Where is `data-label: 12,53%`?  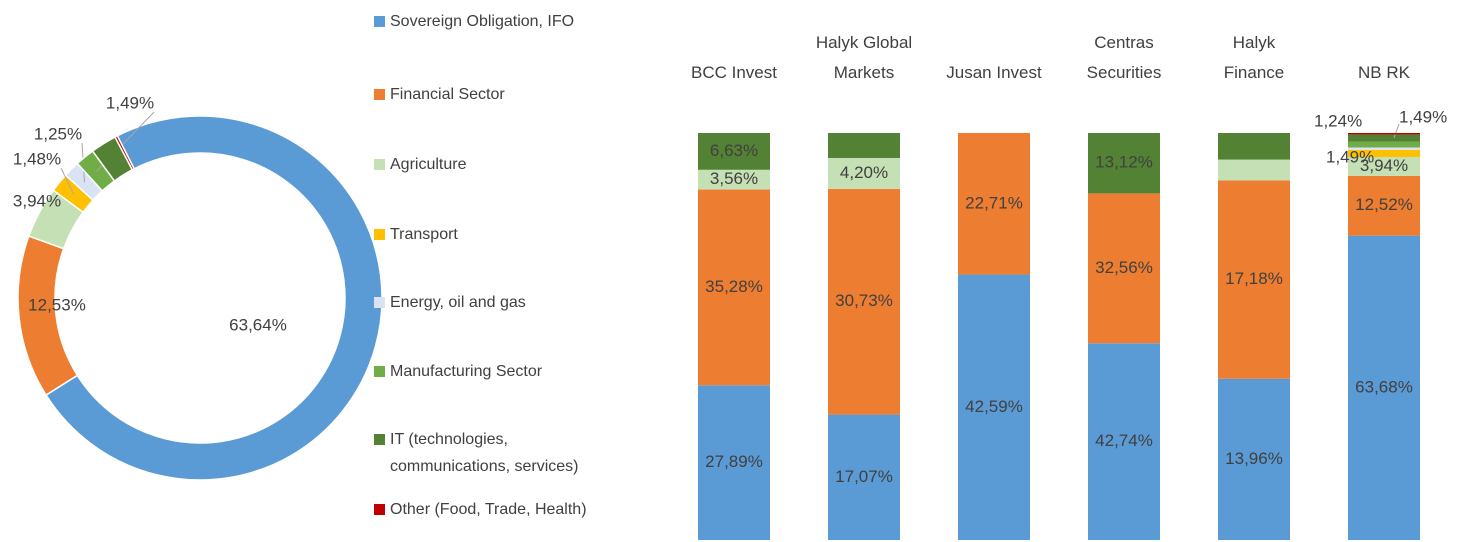 data-label: 12,53% is located at coordinates (57, 304).